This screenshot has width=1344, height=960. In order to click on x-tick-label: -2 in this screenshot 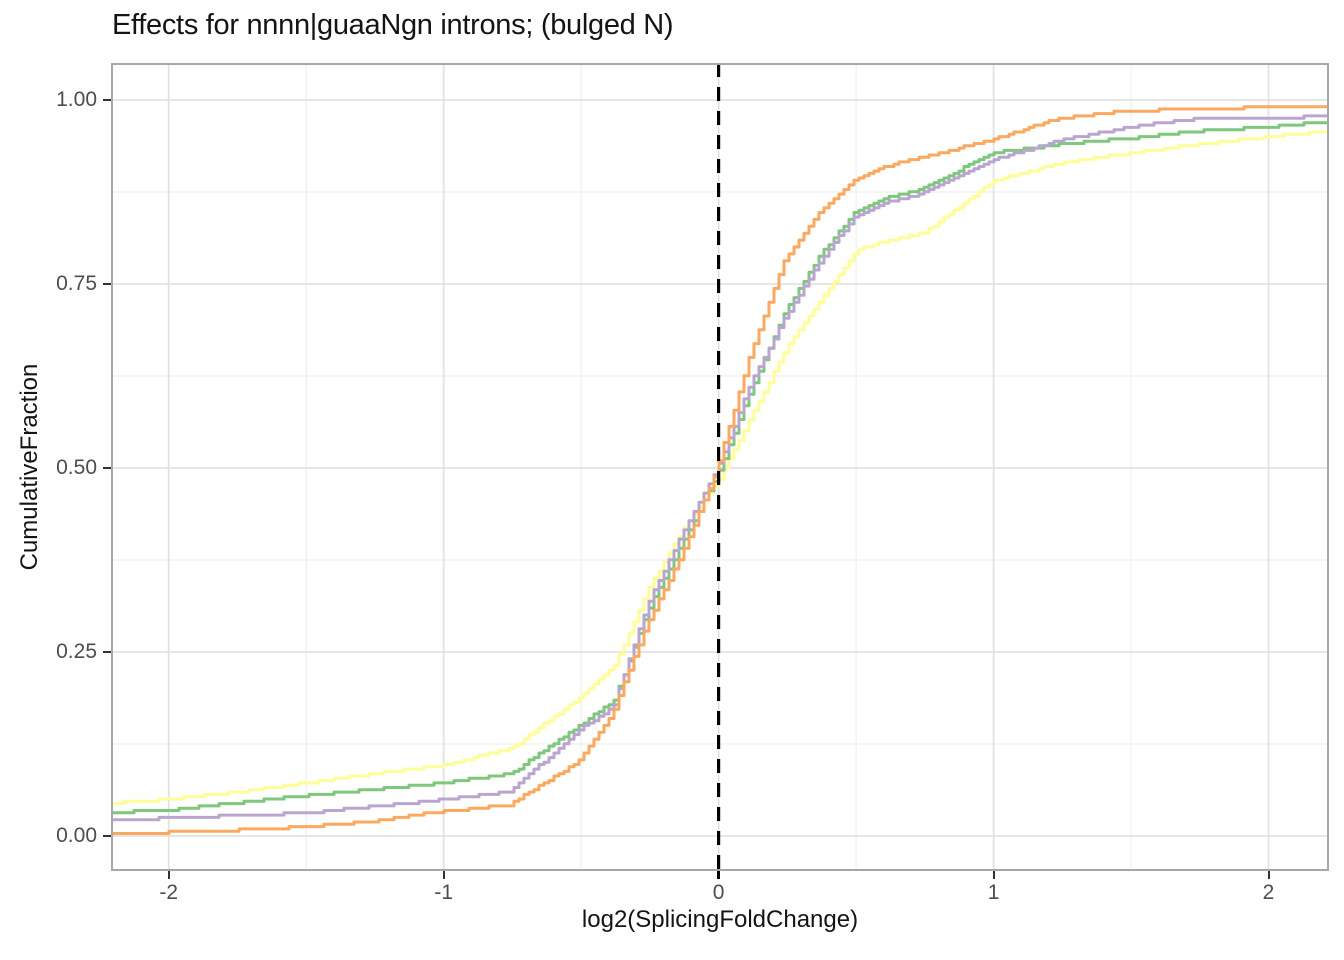, I will do `click(169, 892)`.